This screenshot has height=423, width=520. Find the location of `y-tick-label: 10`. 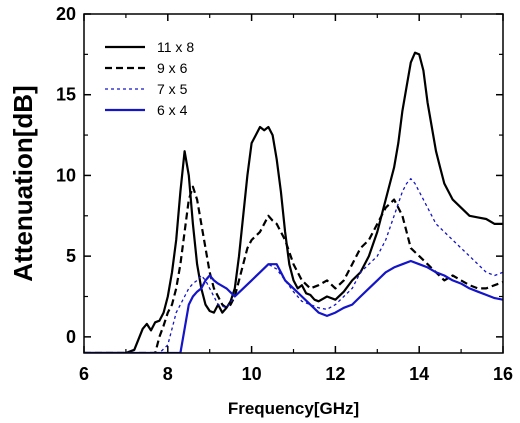

y-tick-label: 10 is located at coordinates (66, 175).